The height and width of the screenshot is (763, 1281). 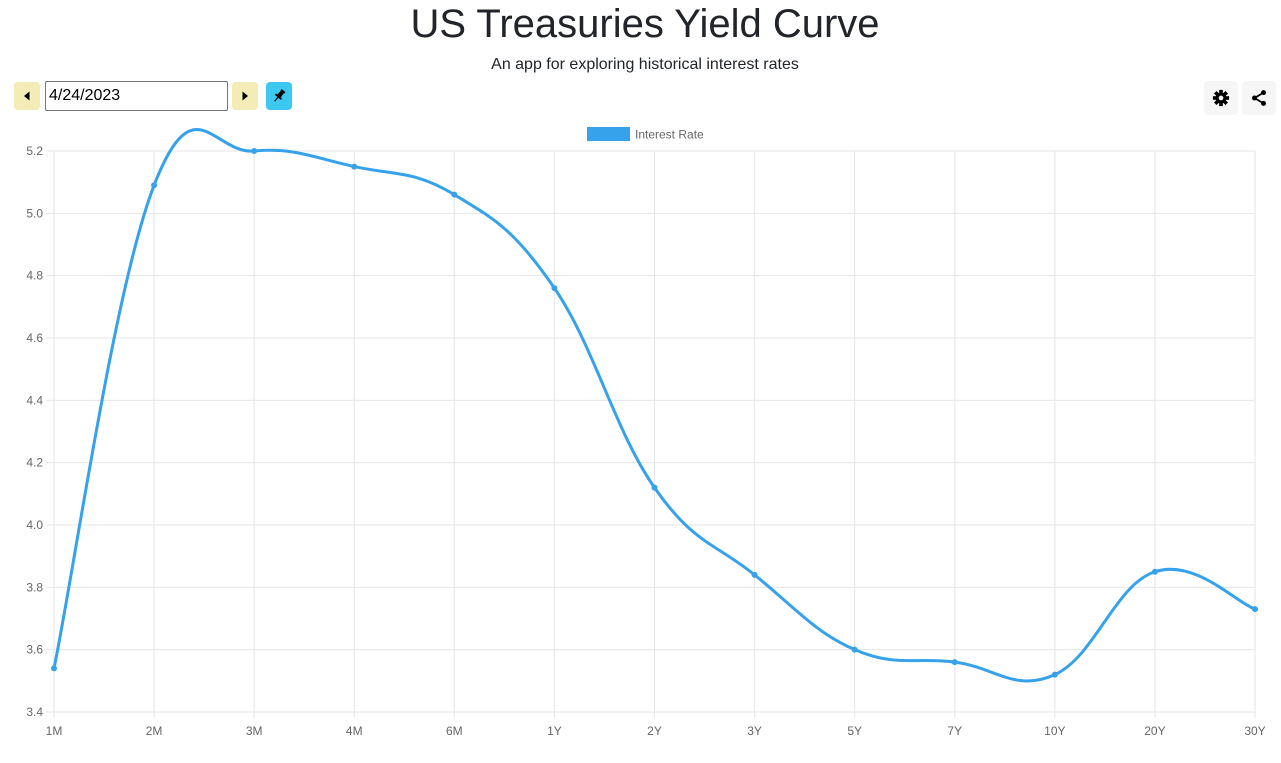 I want to click on pin-icon, so click(x=280, y=95).